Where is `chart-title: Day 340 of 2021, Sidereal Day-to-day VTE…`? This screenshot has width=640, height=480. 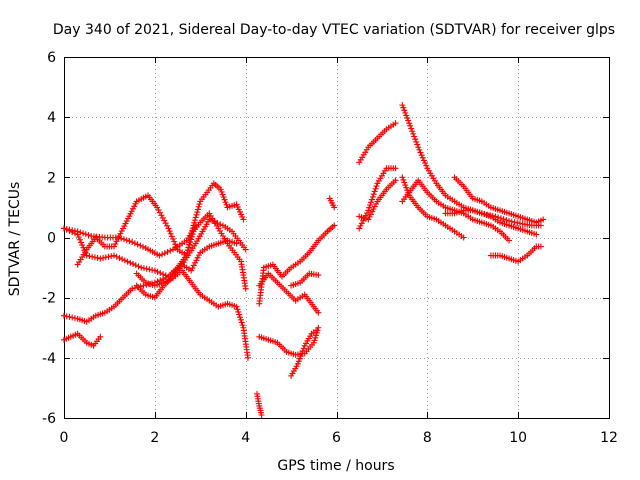 chart-title: Day 340 of 2021, Sidereal Day-to-day VTE… is located at coordinates (334, 30).